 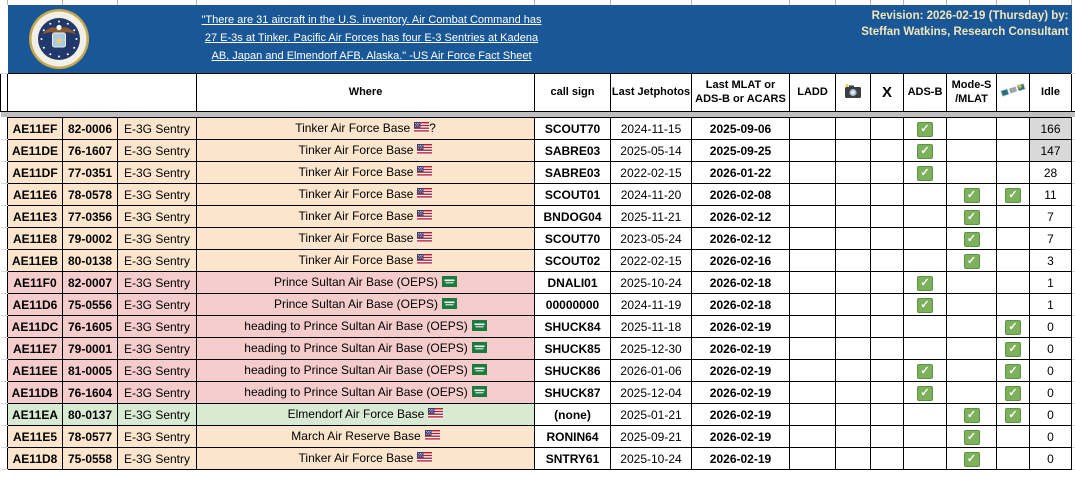 I want to click on cell-last-jetphotos: 2025-11-18, so click(x=651, y=327).